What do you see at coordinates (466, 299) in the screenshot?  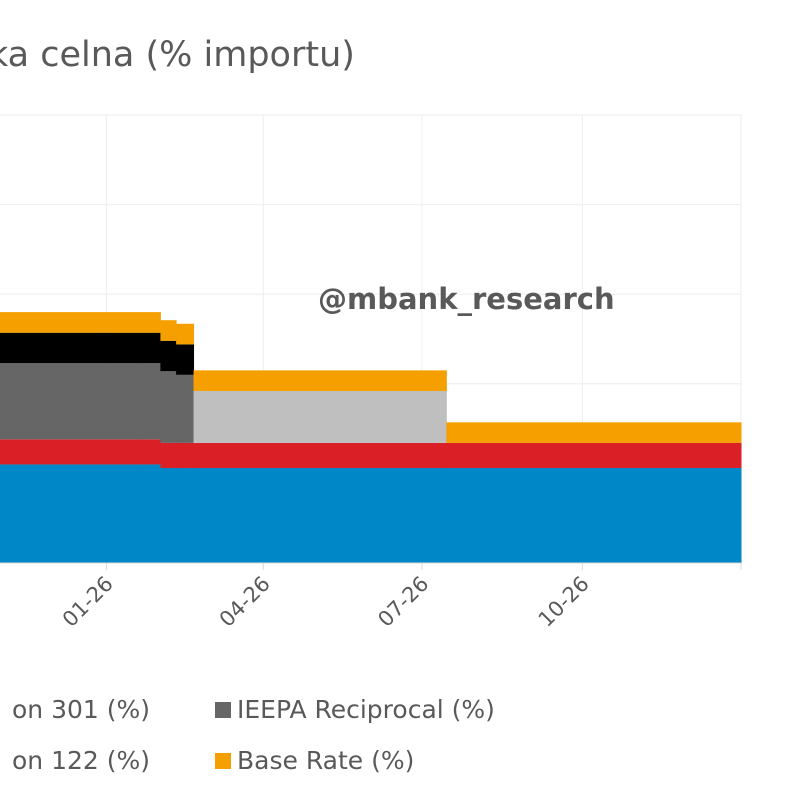 I see `watermark-text: @mbank_research` at bounding box center [466, 299].